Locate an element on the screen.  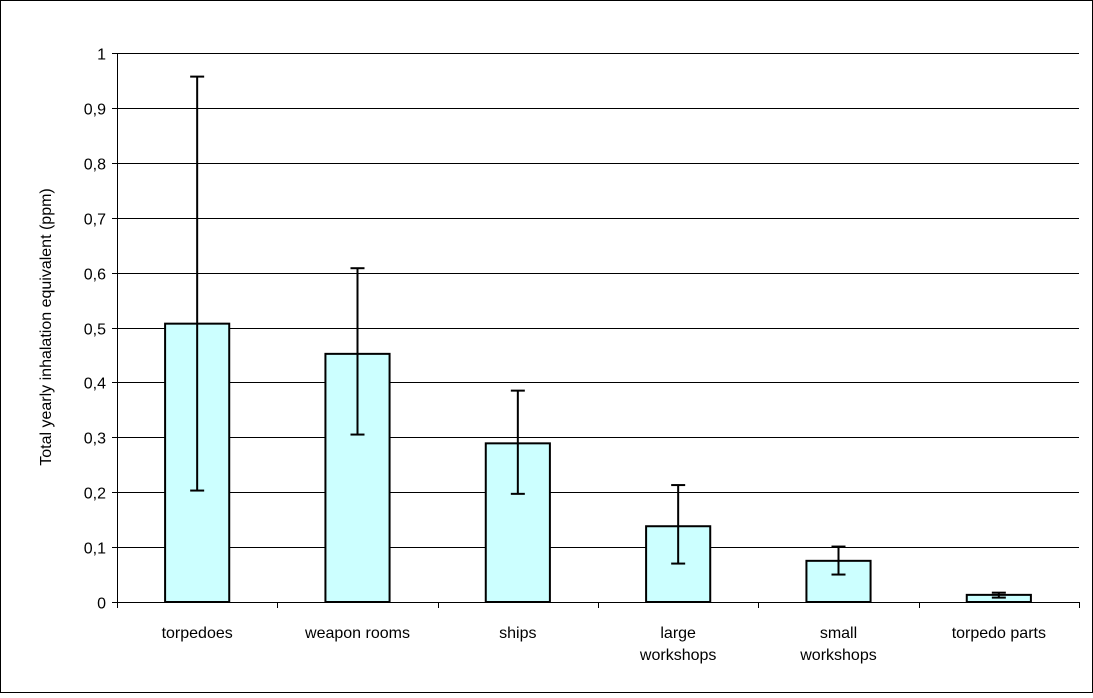
x-category-label-line: weapon rooms is located at coordinates (357, 633).